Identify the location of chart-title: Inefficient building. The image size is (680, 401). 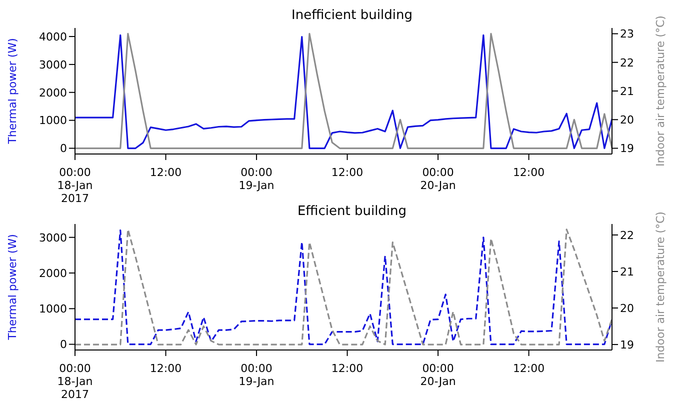
(352, 15).